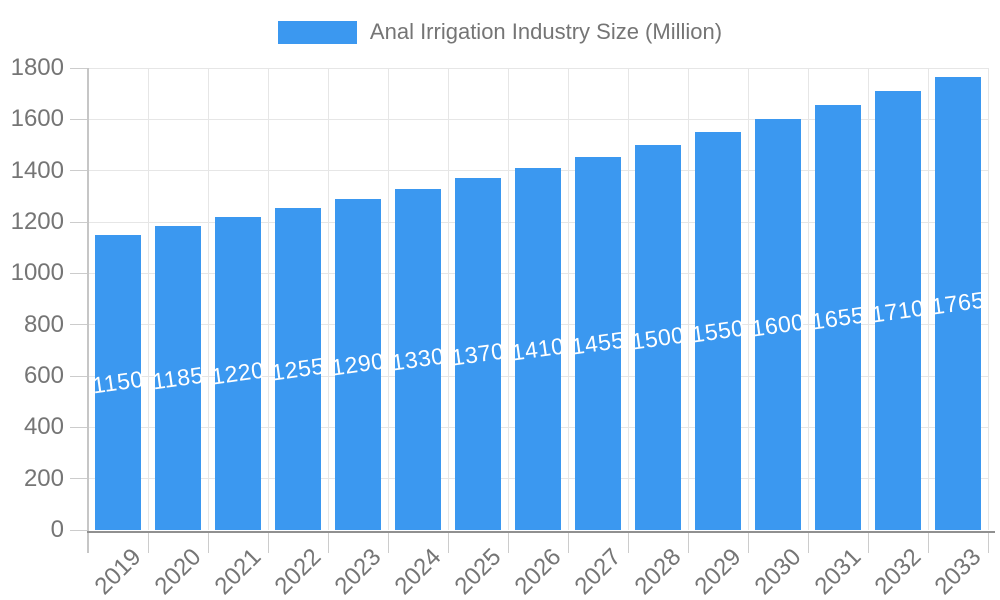 The height and width of the screenshot is (600, 1000). I want to click on x-tick-label-2030: 2030, so click(778, 571).